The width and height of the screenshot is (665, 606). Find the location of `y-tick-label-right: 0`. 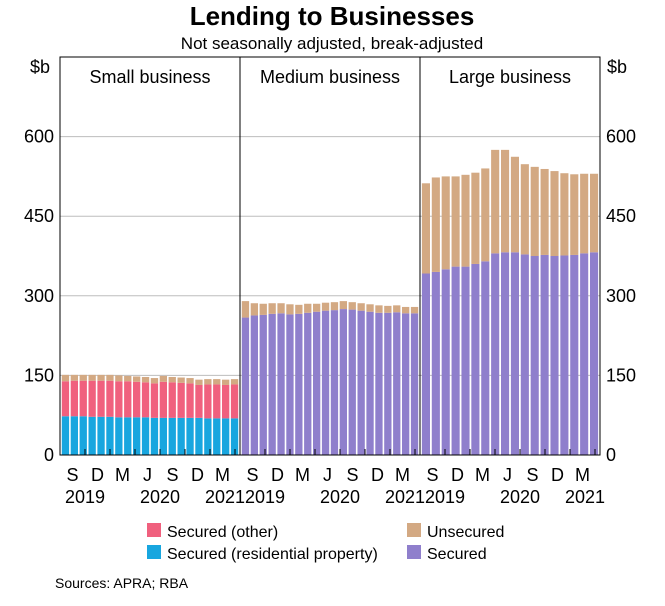

y-tick-label-right: 0 is located at coordinates (611, 455).